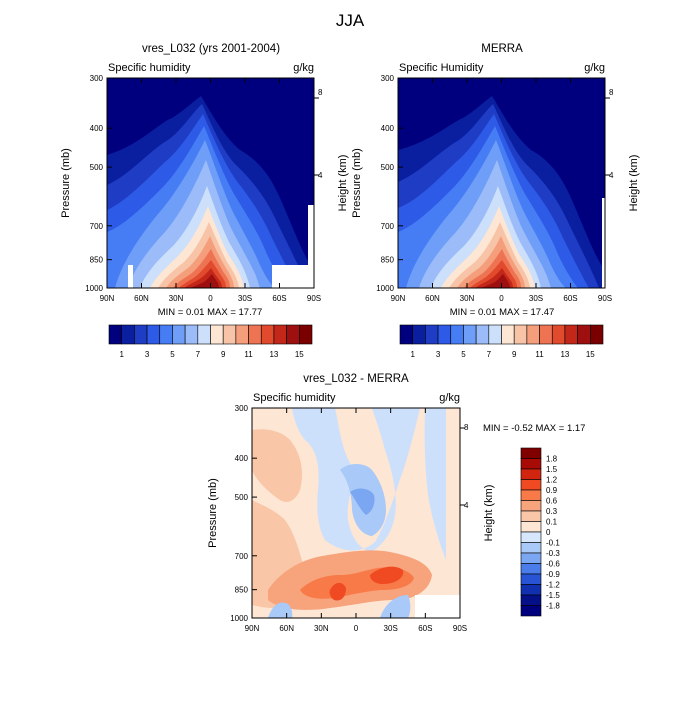 The image size is (700, 705). Describe the element at coordinates (552, 490) in the screenshot. I see `colorbar-label: 0.9` at that location.